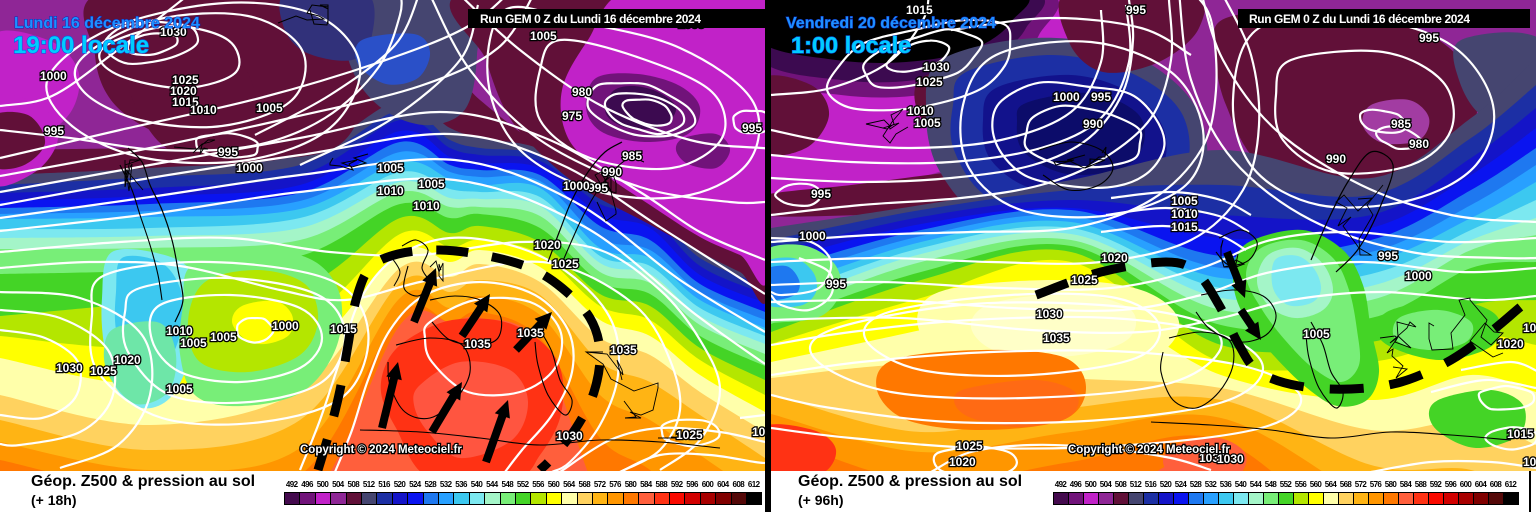  Describe the element at coordinates (758, 432) in the screenshot. I see `svg-text: 10` at that location.